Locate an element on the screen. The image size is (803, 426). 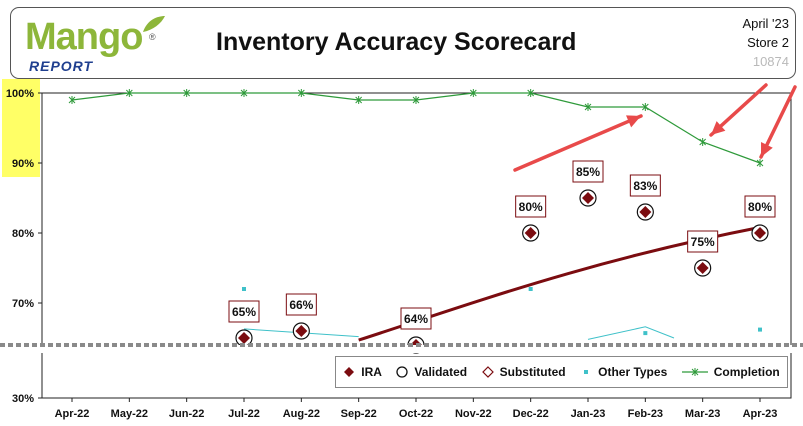
y-tick-label: 70% is located at coordinates (23, 304).